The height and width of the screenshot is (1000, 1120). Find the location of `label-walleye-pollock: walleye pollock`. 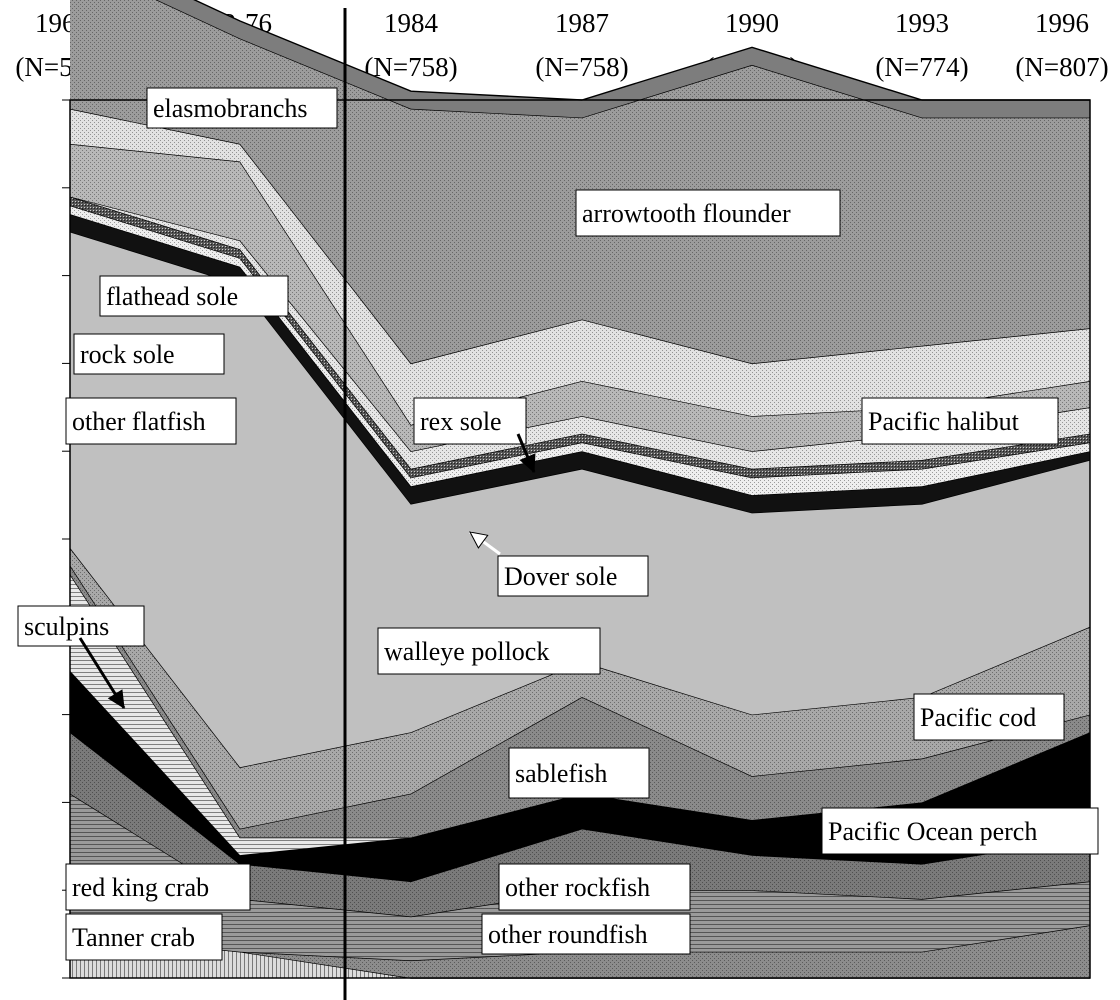

label-walleye-pollock: walleye pollock is located at coordinates (466, 651).